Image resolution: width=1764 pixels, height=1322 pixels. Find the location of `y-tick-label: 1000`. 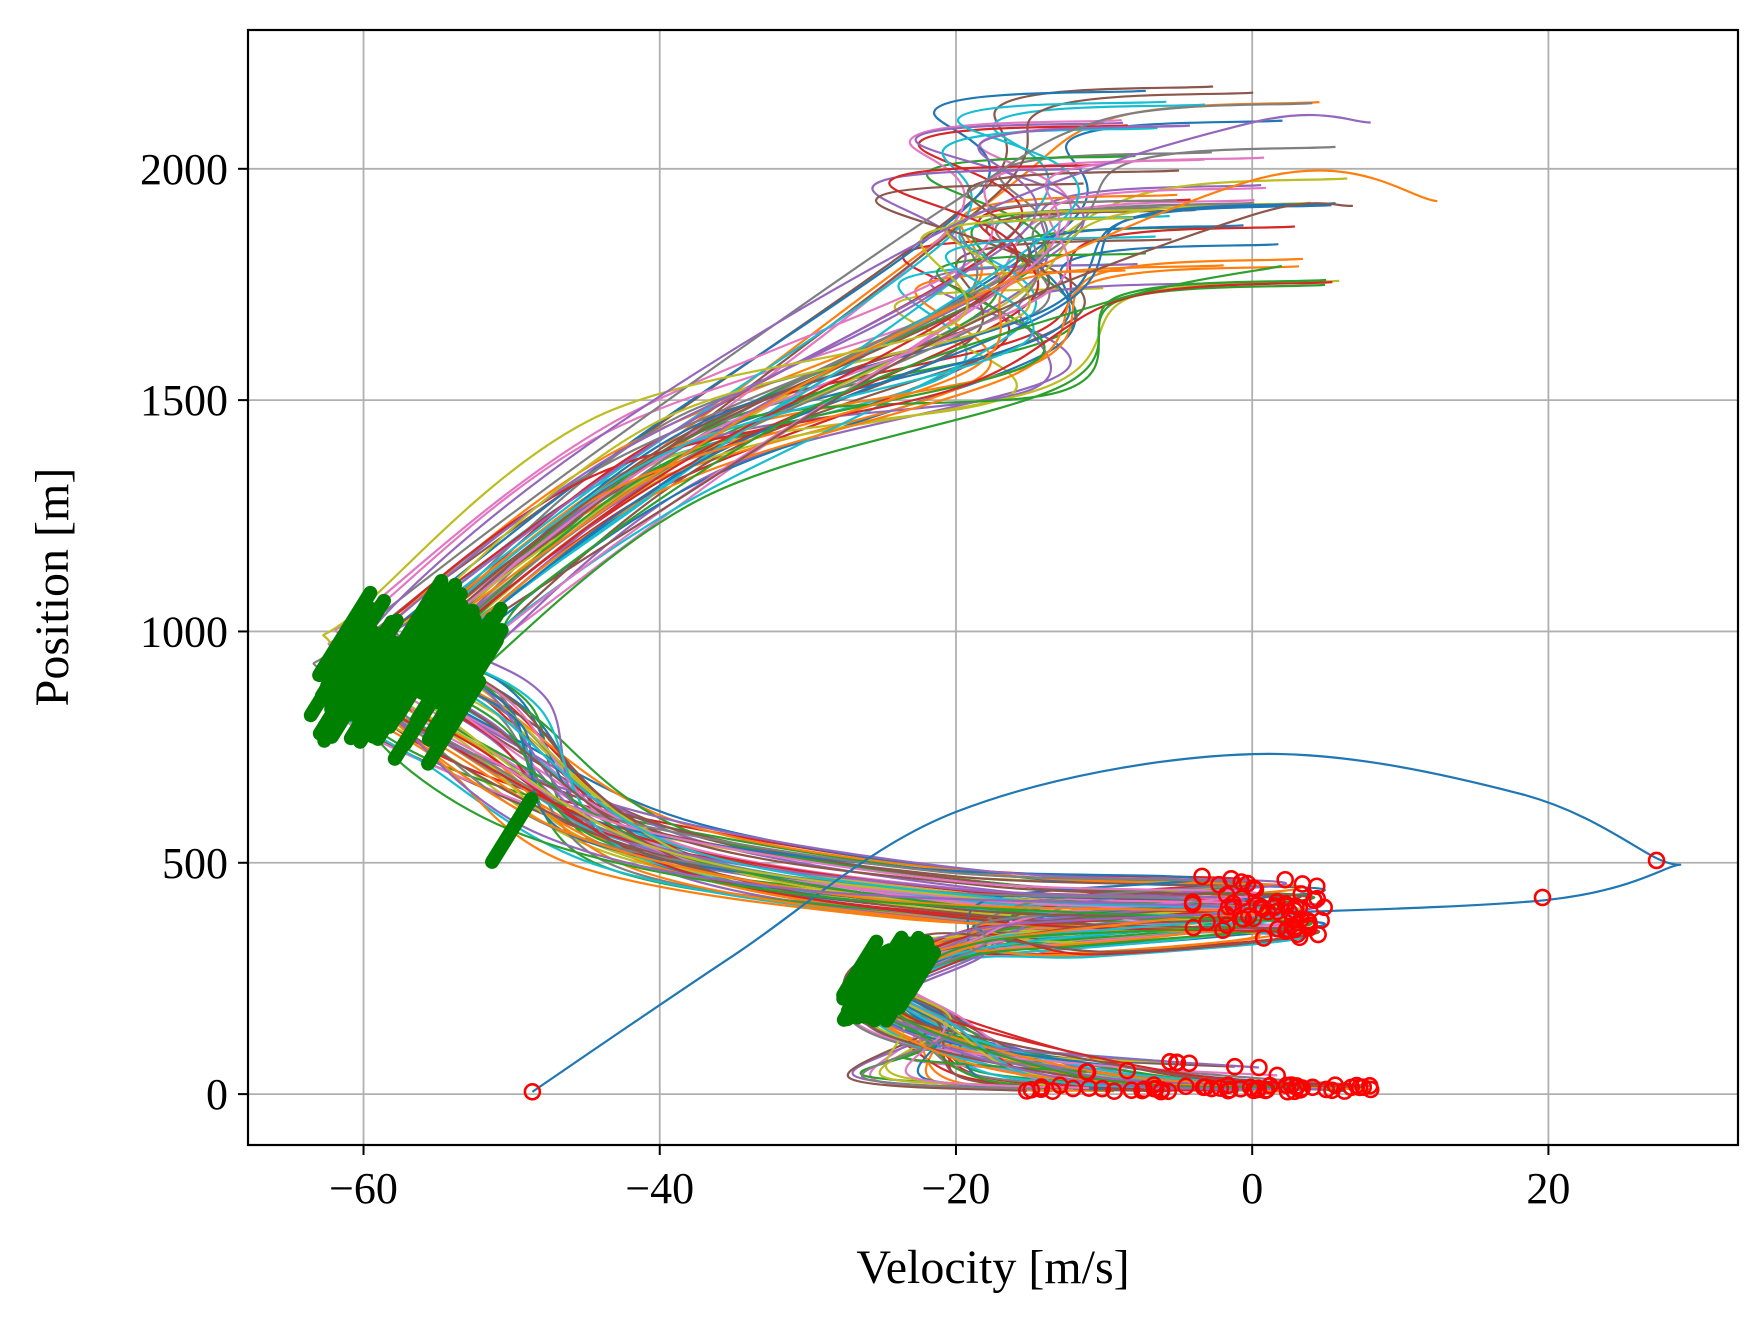

y-tick-label: 1000 is located at coordinates (184, 631).